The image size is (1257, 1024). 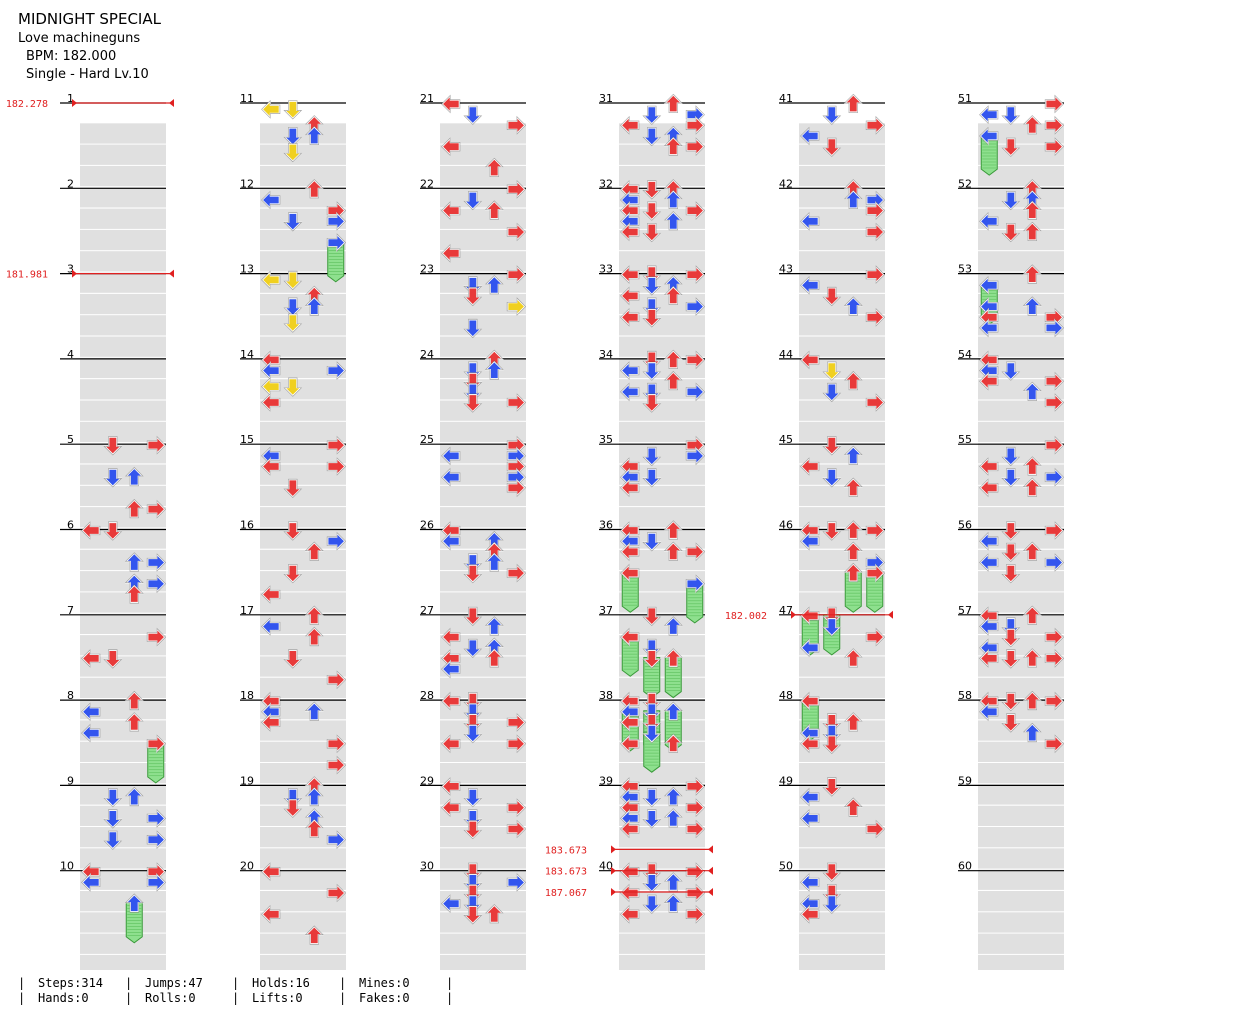 What do you see at coordinates (965, 98) in the screenshot?
I see `measure-number: 51` at bounding box center [965, 98].